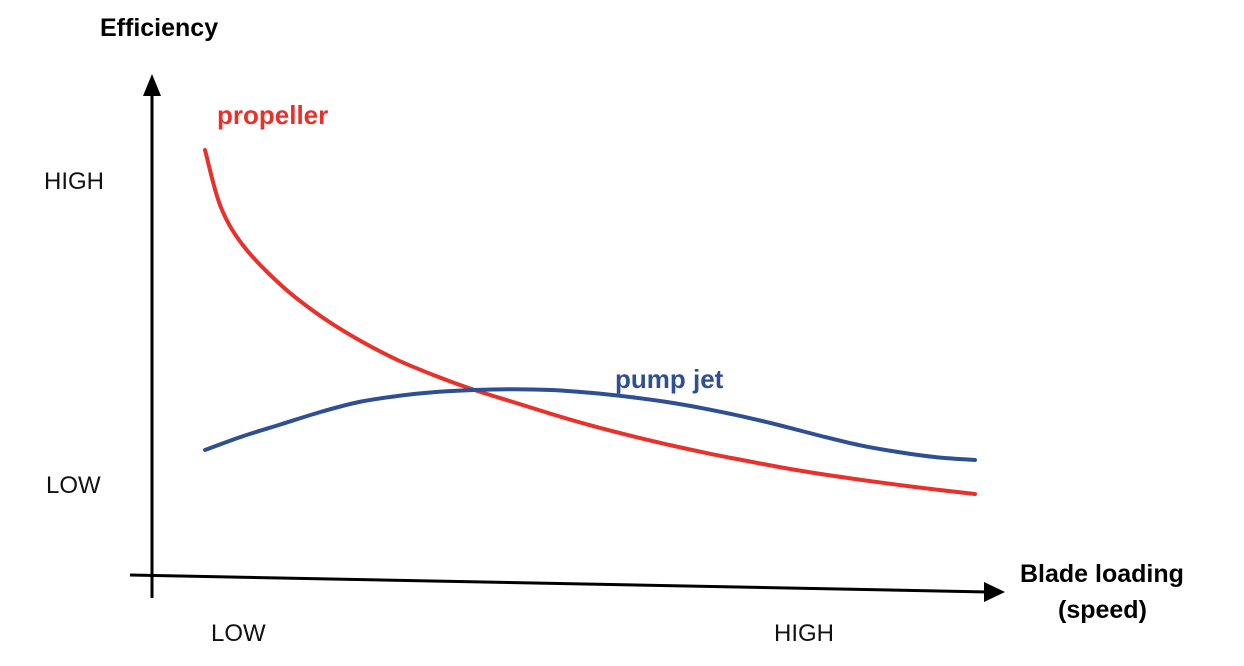 This screenshot has width=1244, height=666. What do you see at coordinates (159, 28) in the screenshot?
I see `y-axis-title: Efficiency` at bounding box center [159, 28].